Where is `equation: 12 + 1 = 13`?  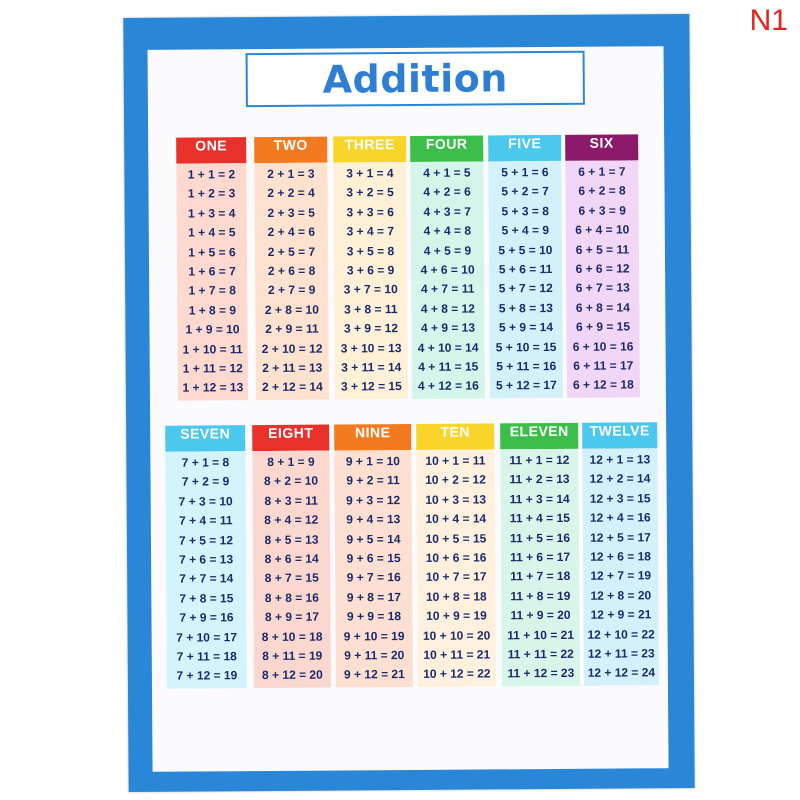
equation: 12 + 1 = 13 is located at coordinates (620, 459).